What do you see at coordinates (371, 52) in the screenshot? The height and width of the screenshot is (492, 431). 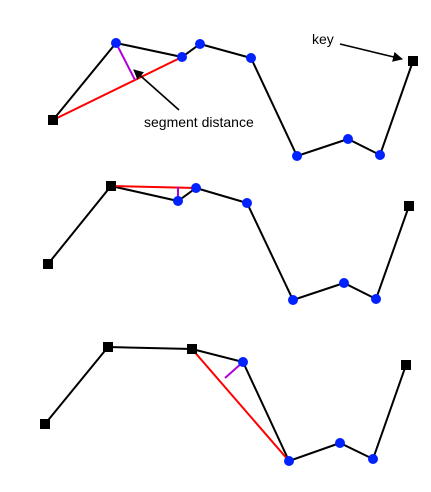 I see `key-arrow` at bounding box center [371, 52].